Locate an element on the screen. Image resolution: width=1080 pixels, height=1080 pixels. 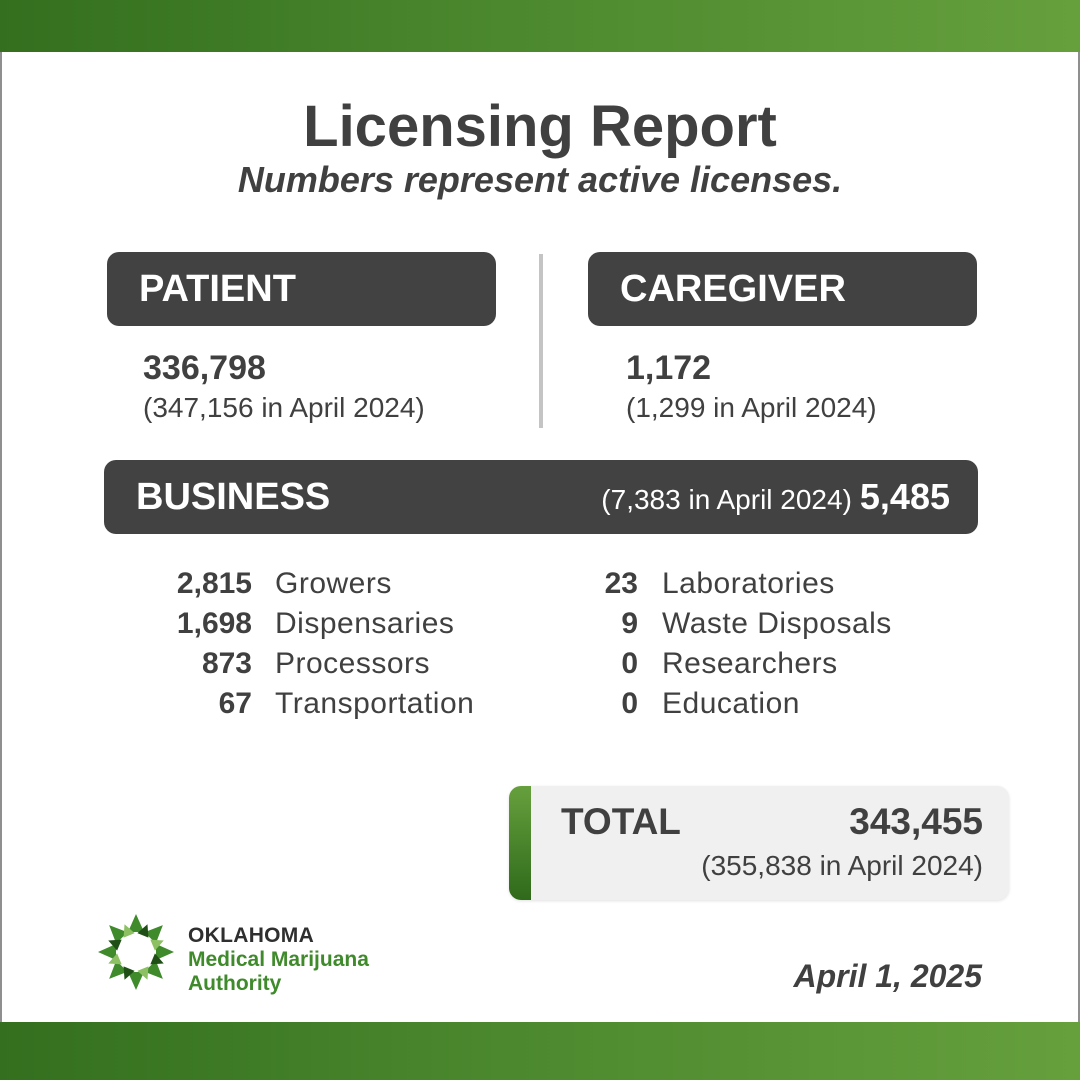
item-label: Researchers is located at coordinates (750, 663).